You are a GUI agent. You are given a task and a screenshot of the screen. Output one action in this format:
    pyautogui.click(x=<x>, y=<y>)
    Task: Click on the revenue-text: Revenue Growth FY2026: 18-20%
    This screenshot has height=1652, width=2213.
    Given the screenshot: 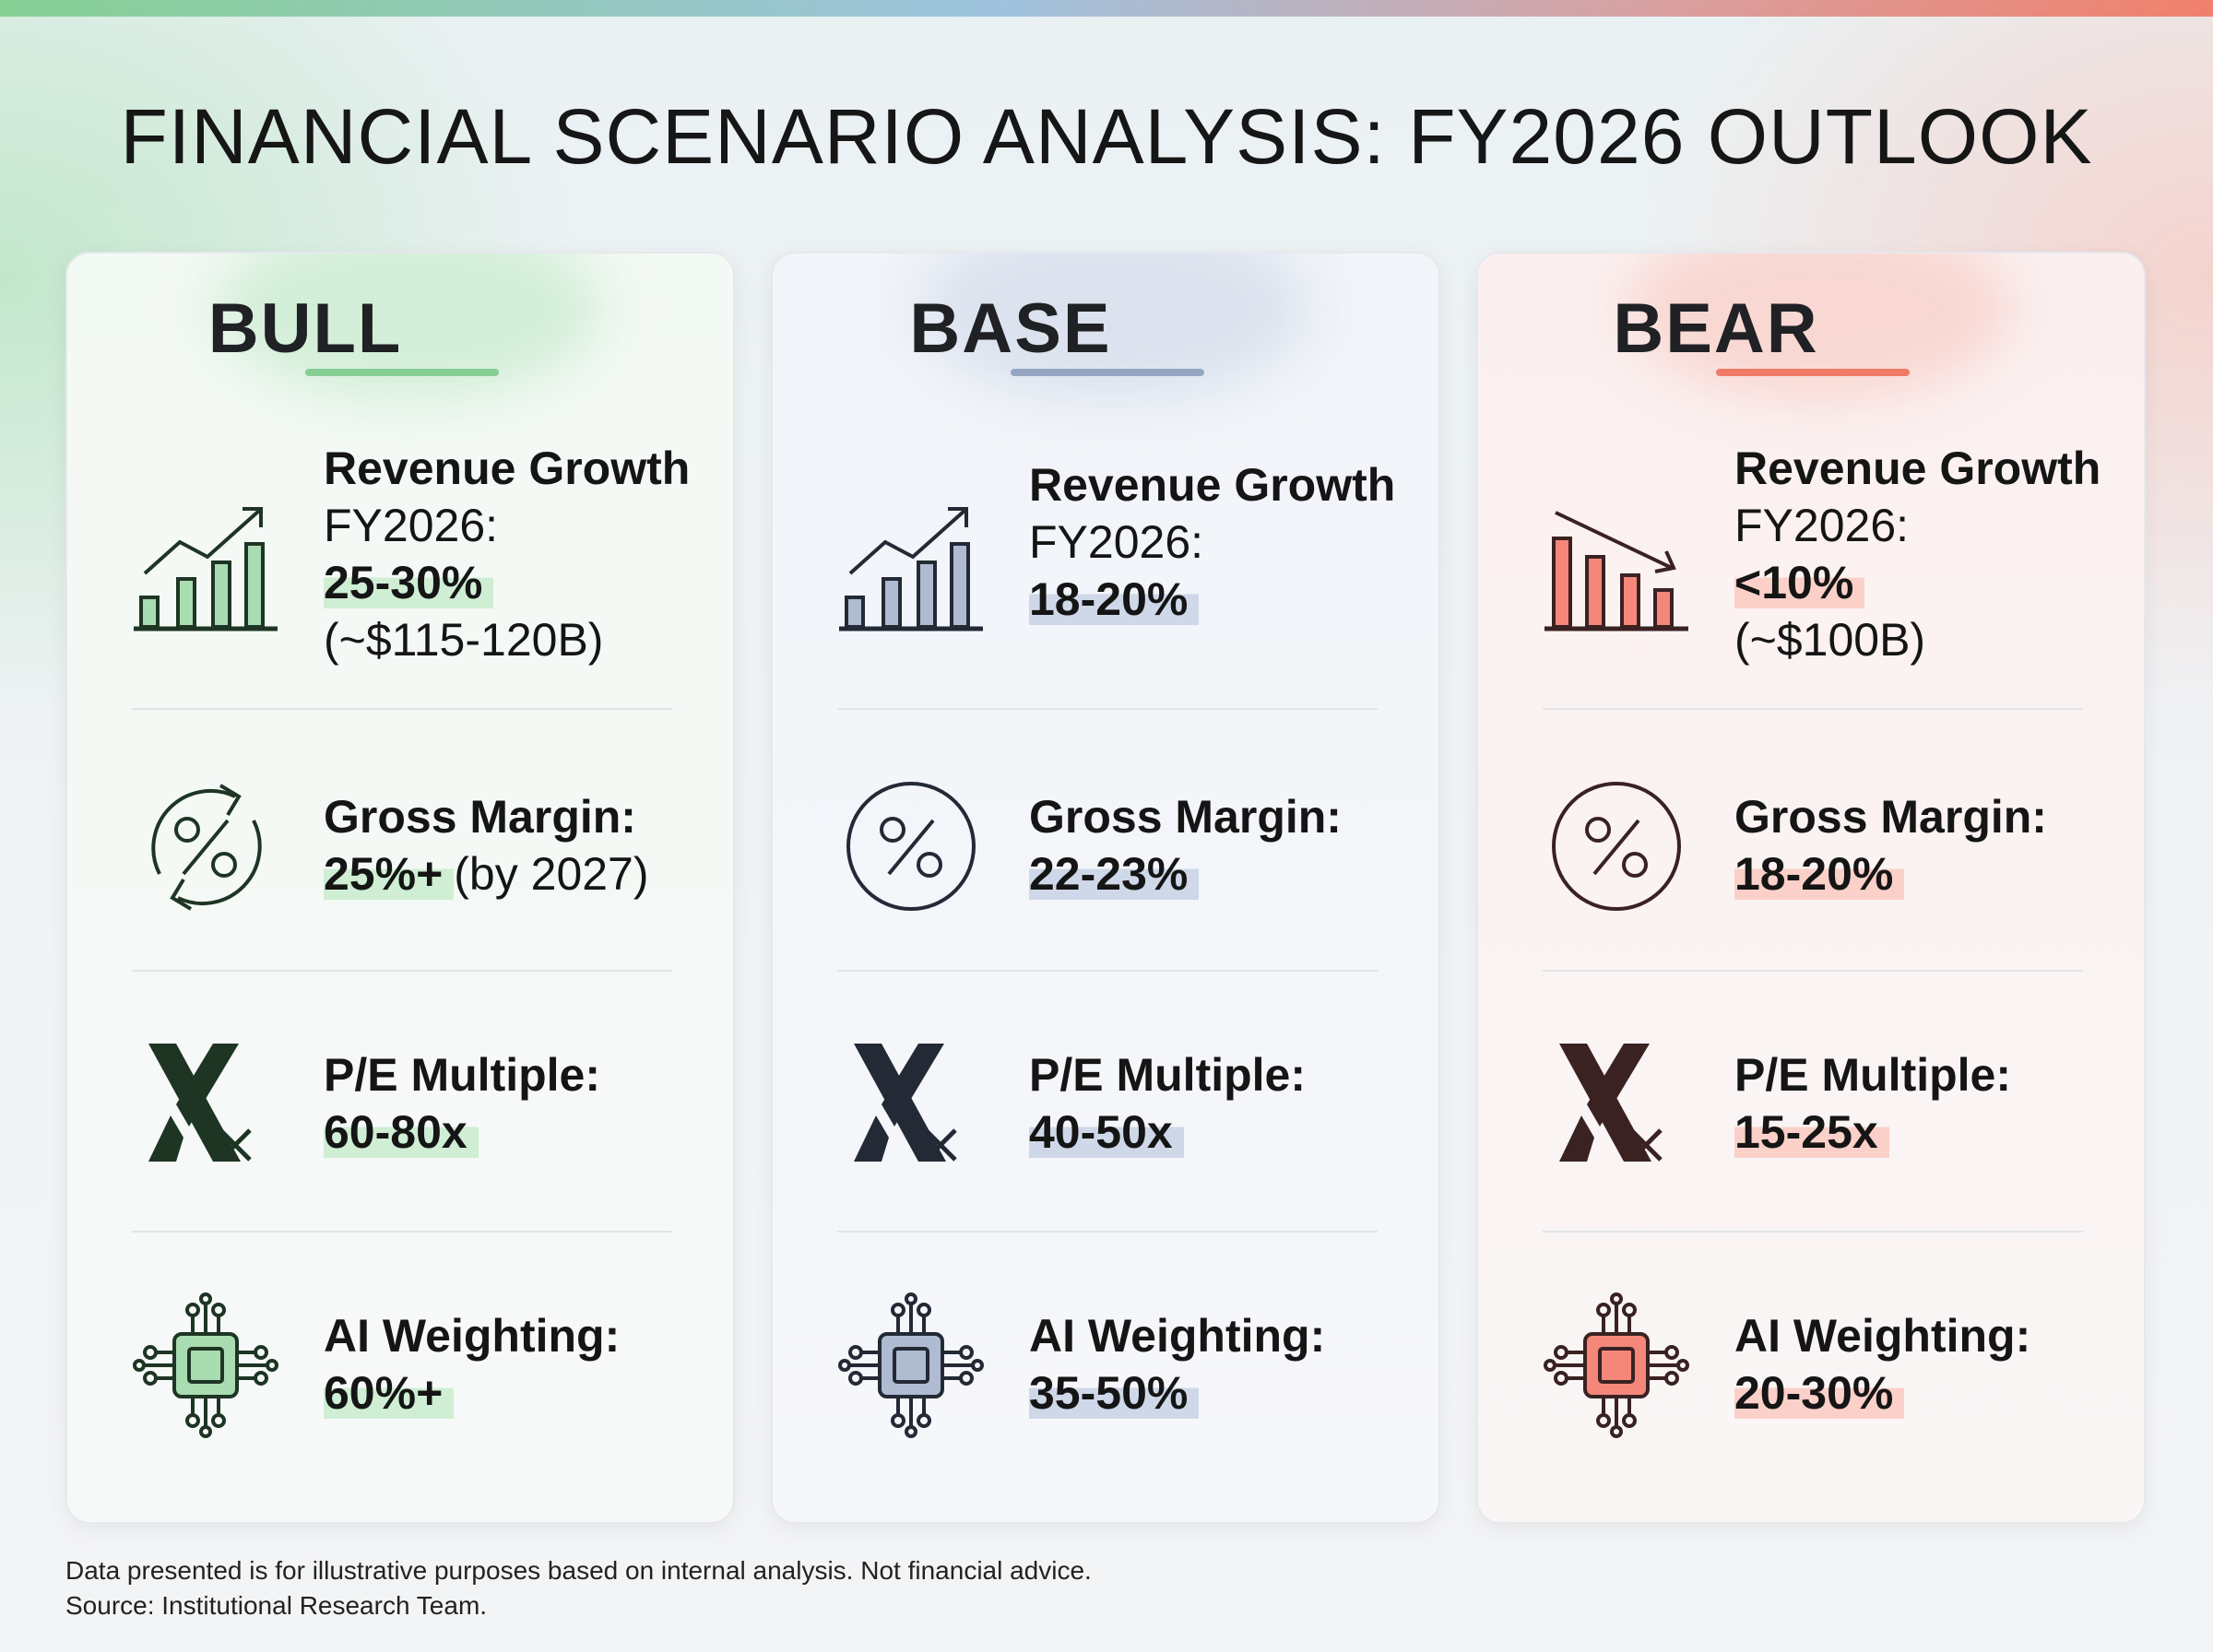 What is the action you would take?
    pyautogui.click(x=1212, y=542)
    